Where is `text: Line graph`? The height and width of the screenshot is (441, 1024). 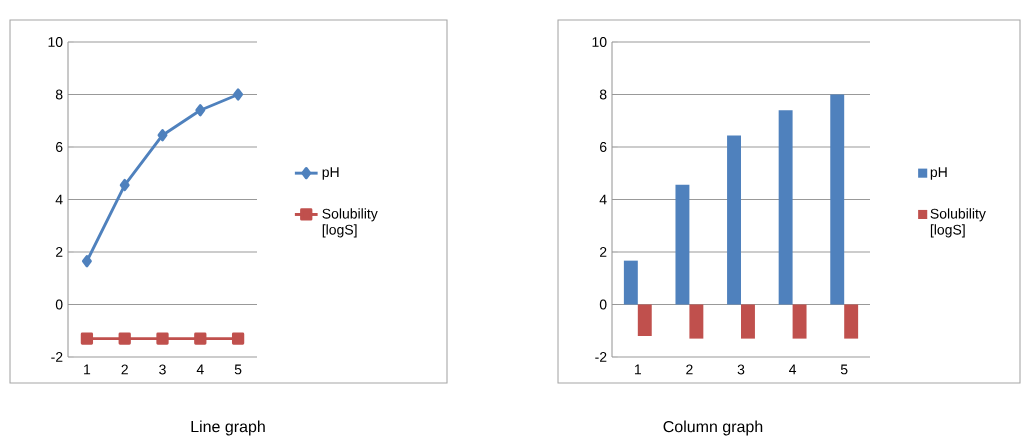 text: Line graph is located at coordinates (228, 428).